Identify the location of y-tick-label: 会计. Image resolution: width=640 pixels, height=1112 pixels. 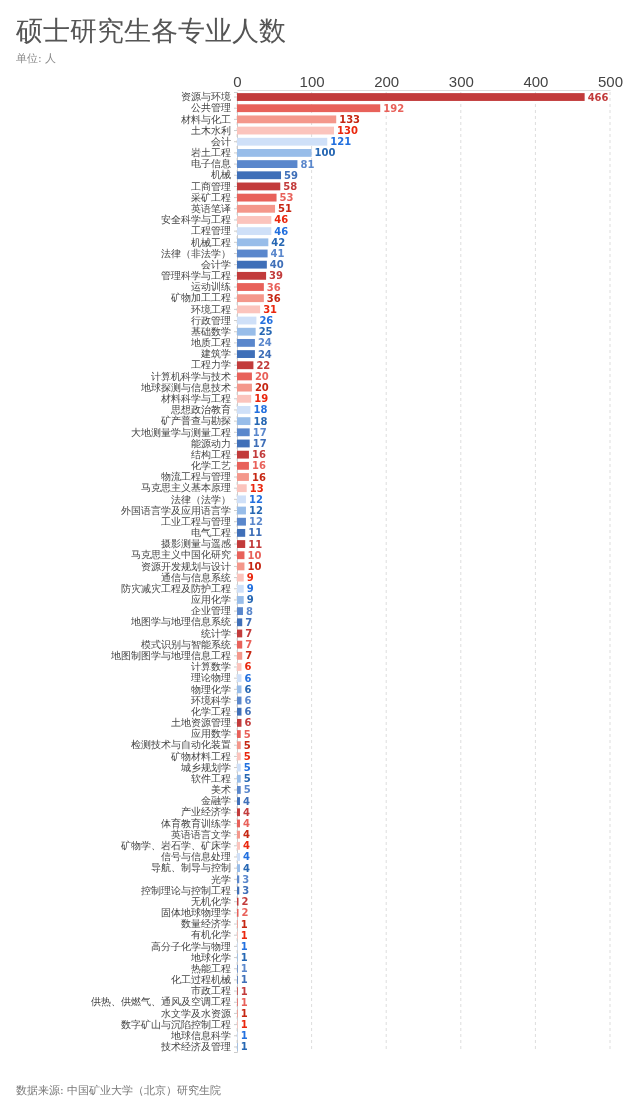
(221, 141).